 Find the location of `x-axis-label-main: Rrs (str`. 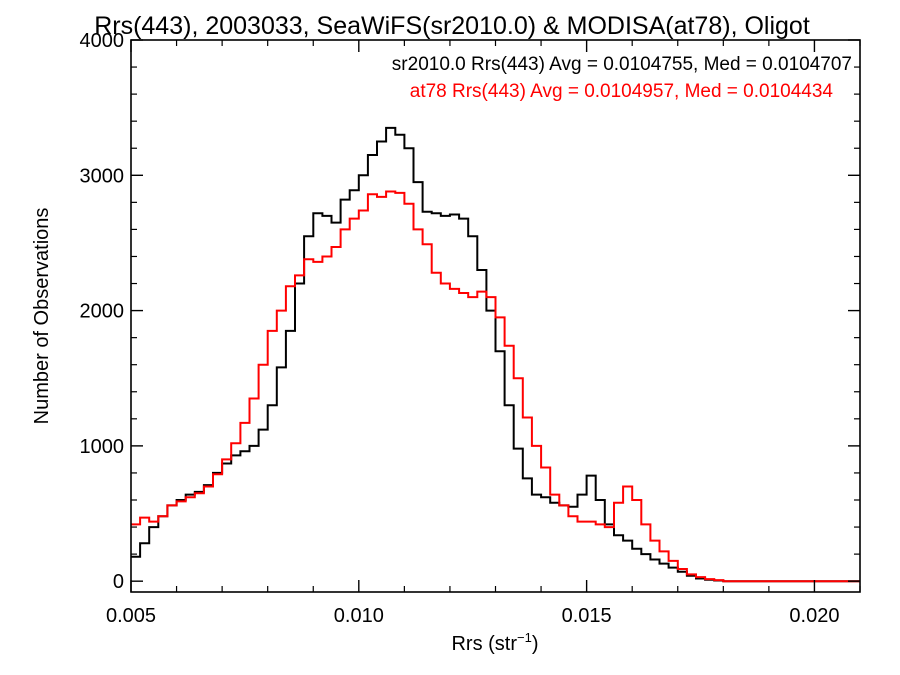

x-axis-label-main: Rrs (str is located at coordinates (484, 644).